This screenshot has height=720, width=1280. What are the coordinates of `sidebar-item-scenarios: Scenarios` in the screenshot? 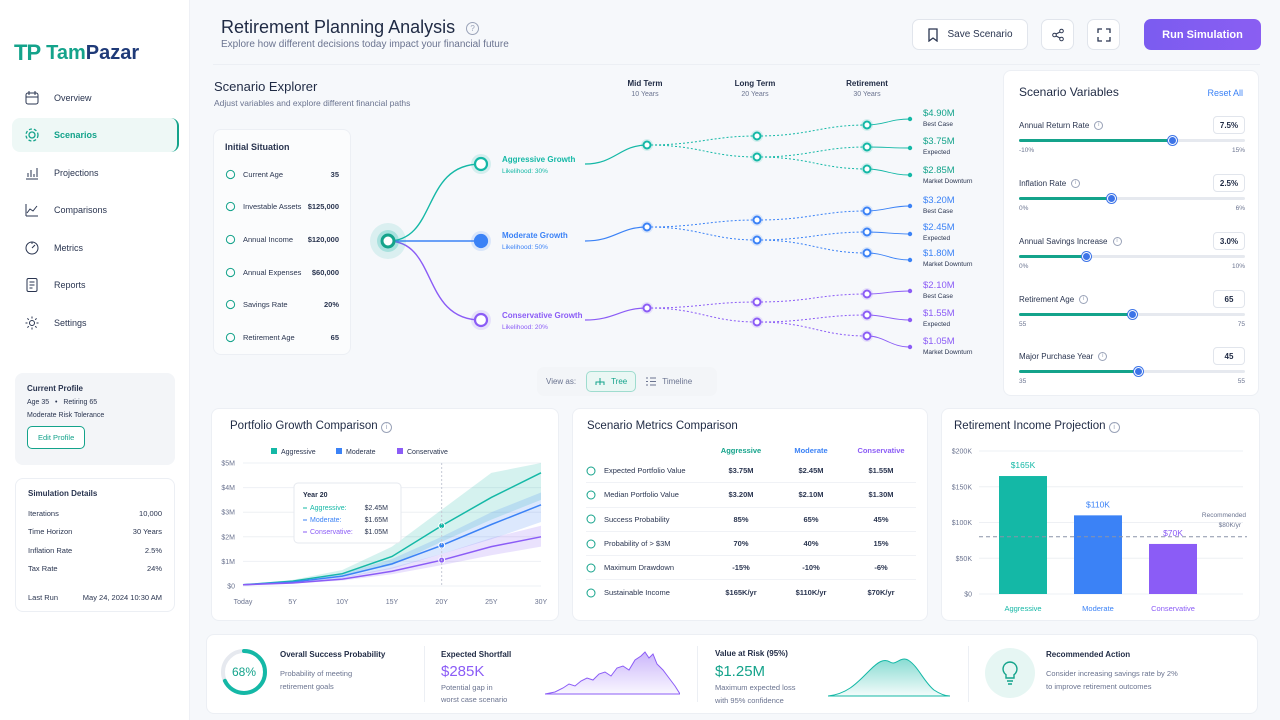 It's located at (95, 135).